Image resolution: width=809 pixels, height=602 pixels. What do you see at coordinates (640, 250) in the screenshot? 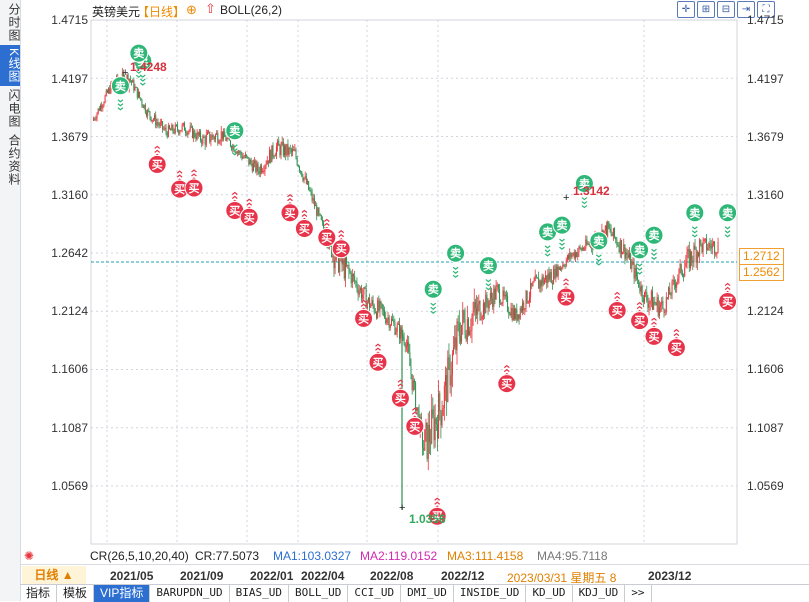
I see `sell-signal-icon` at bounding box center [640, 250].